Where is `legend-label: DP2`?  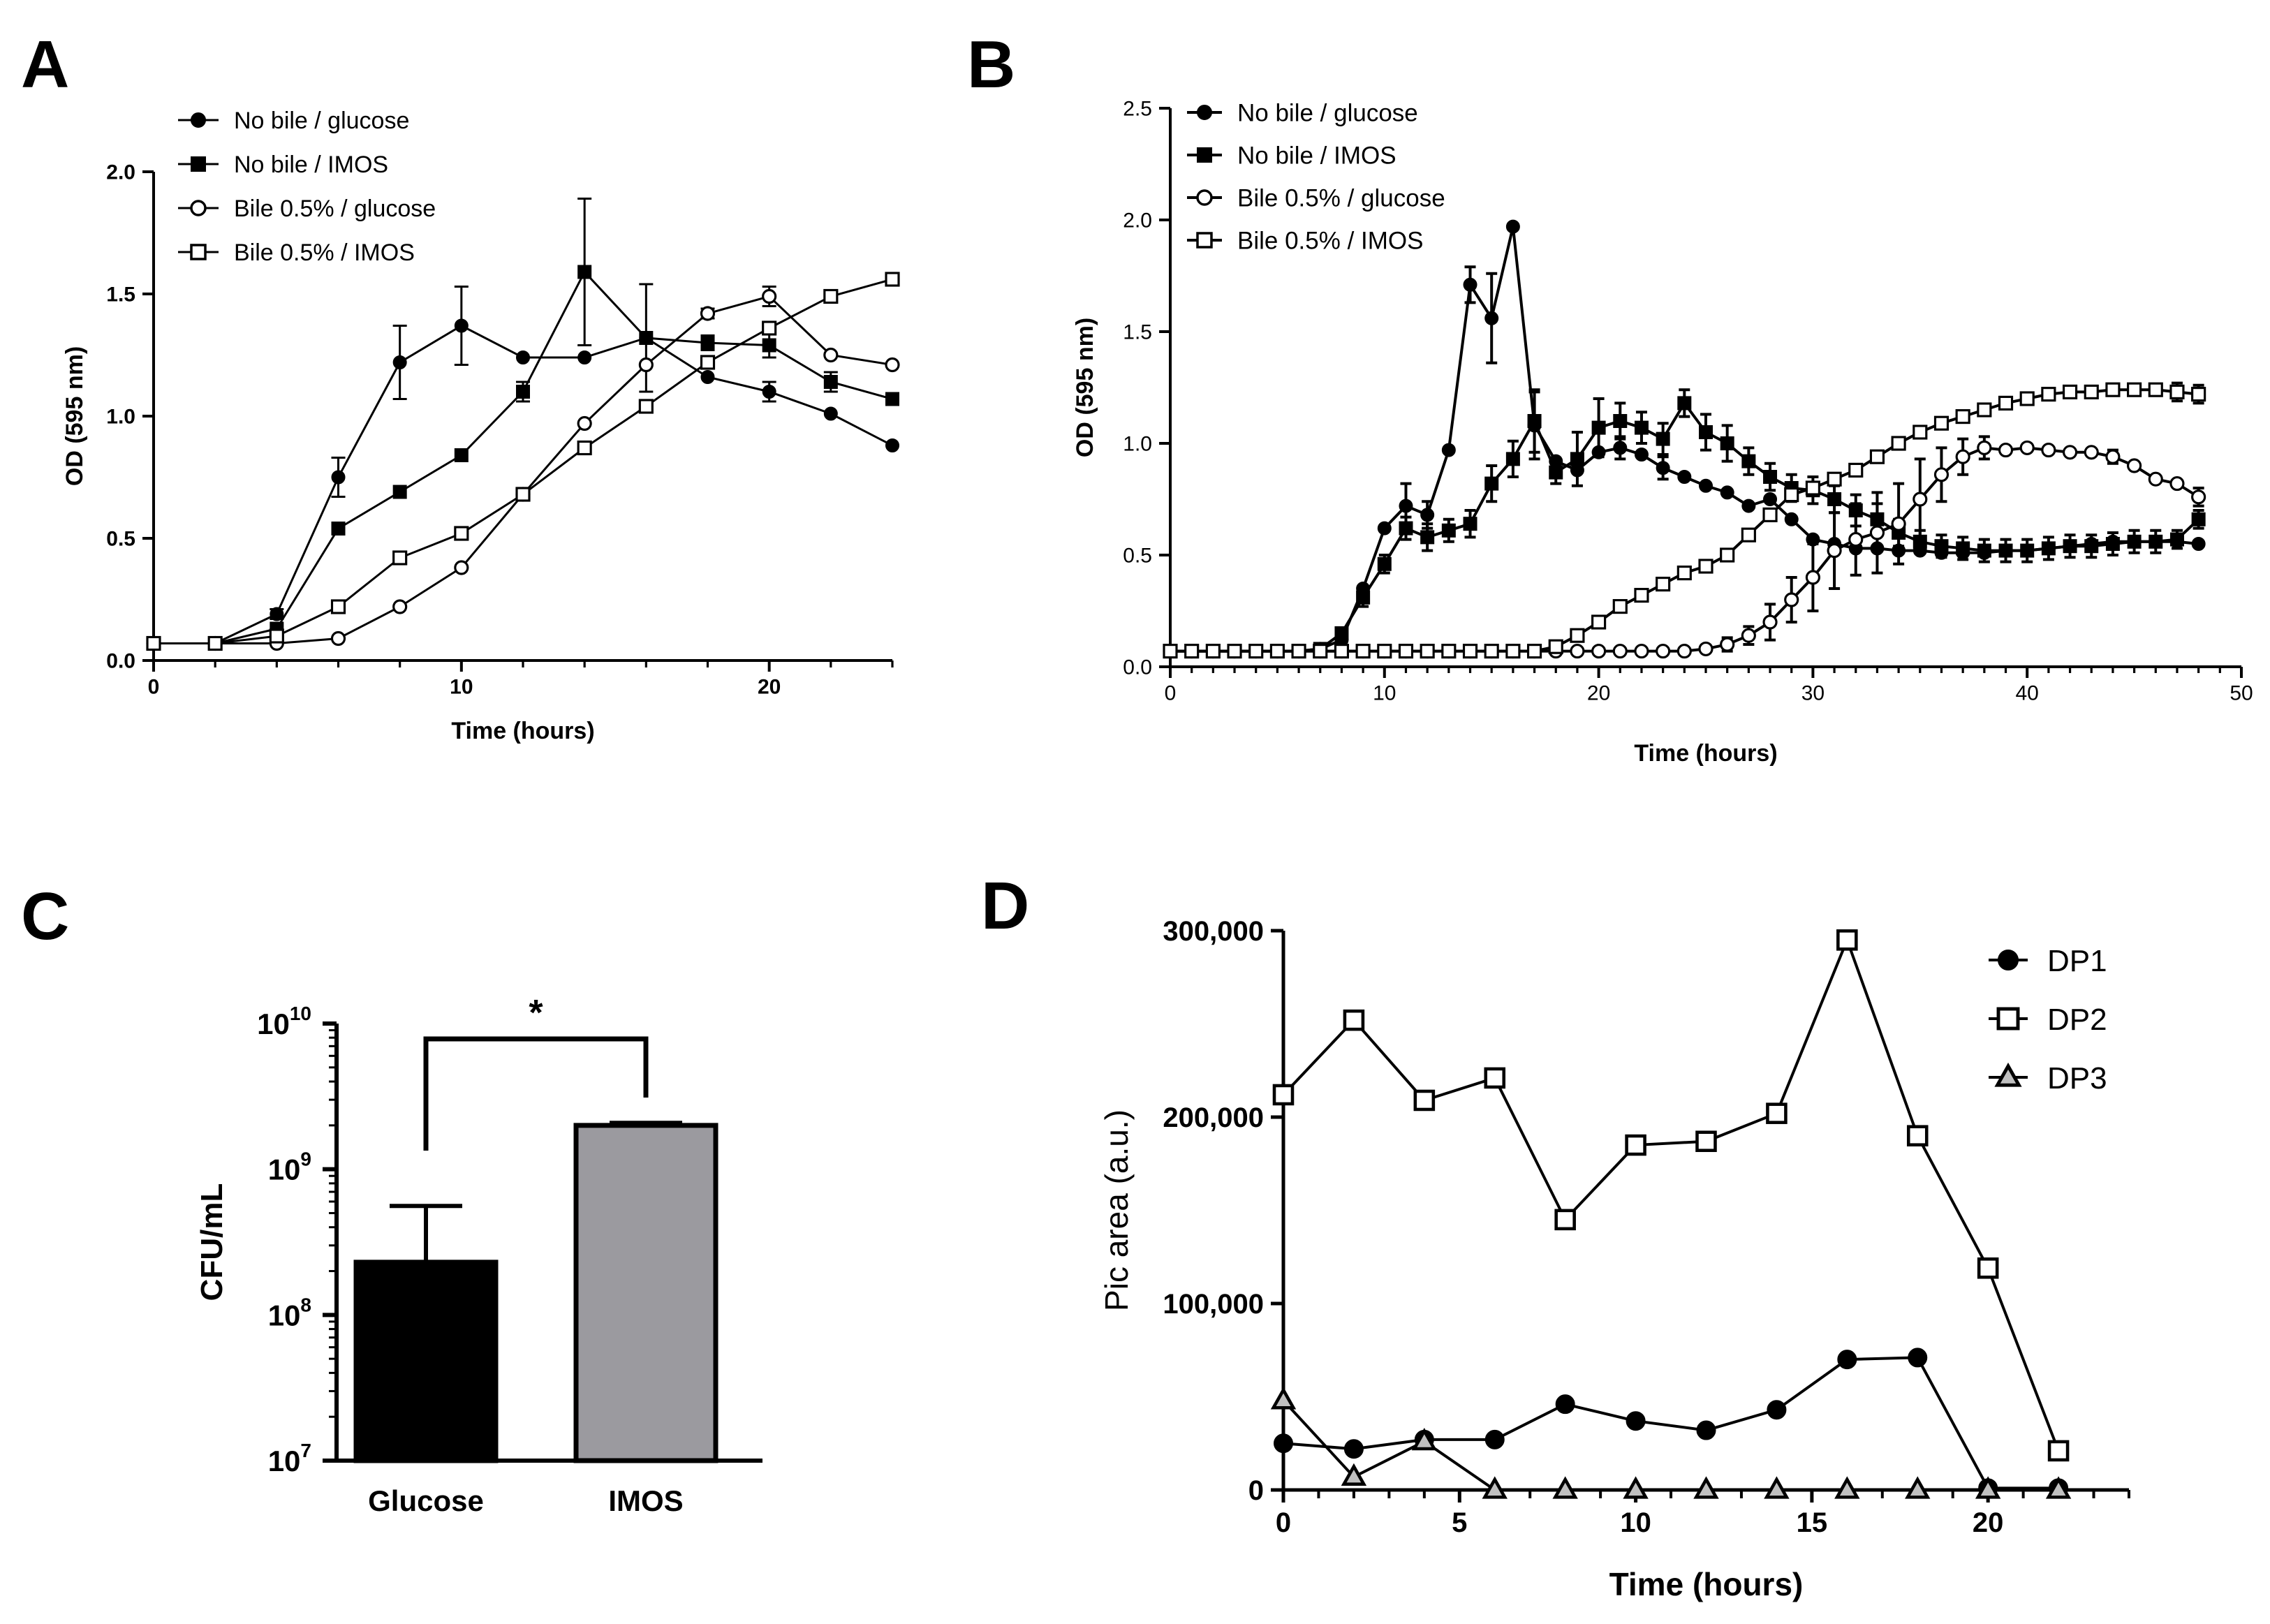 legend-label: DP2 is located at coordinates (2077, 1020).